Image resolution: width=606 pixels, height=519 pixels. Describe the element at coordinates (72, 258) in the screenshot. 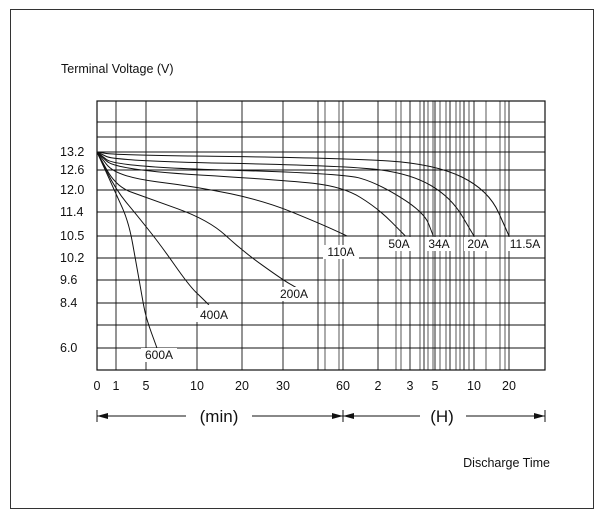

I see `y-tick-label: 10.2` at that location.